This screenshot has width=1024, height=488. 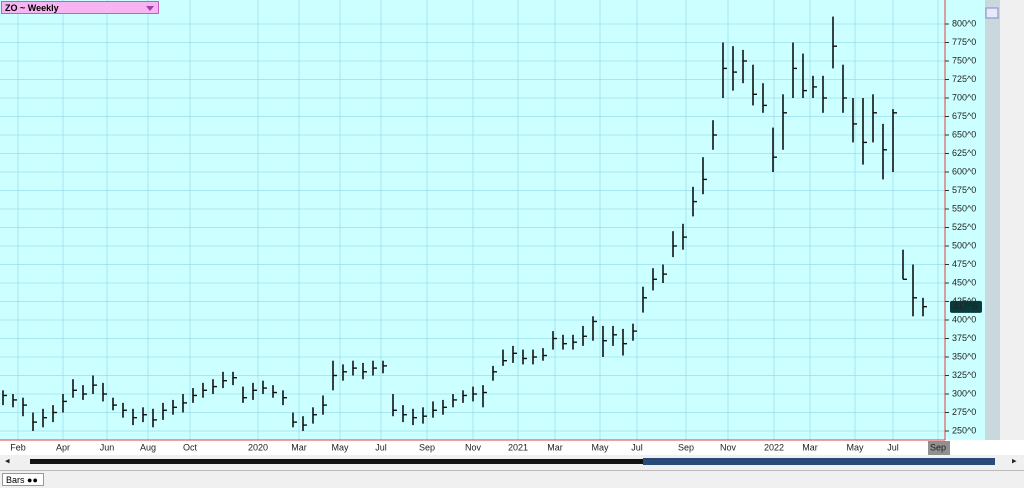 I want to click on bs-button, so click(x=992, y=13).